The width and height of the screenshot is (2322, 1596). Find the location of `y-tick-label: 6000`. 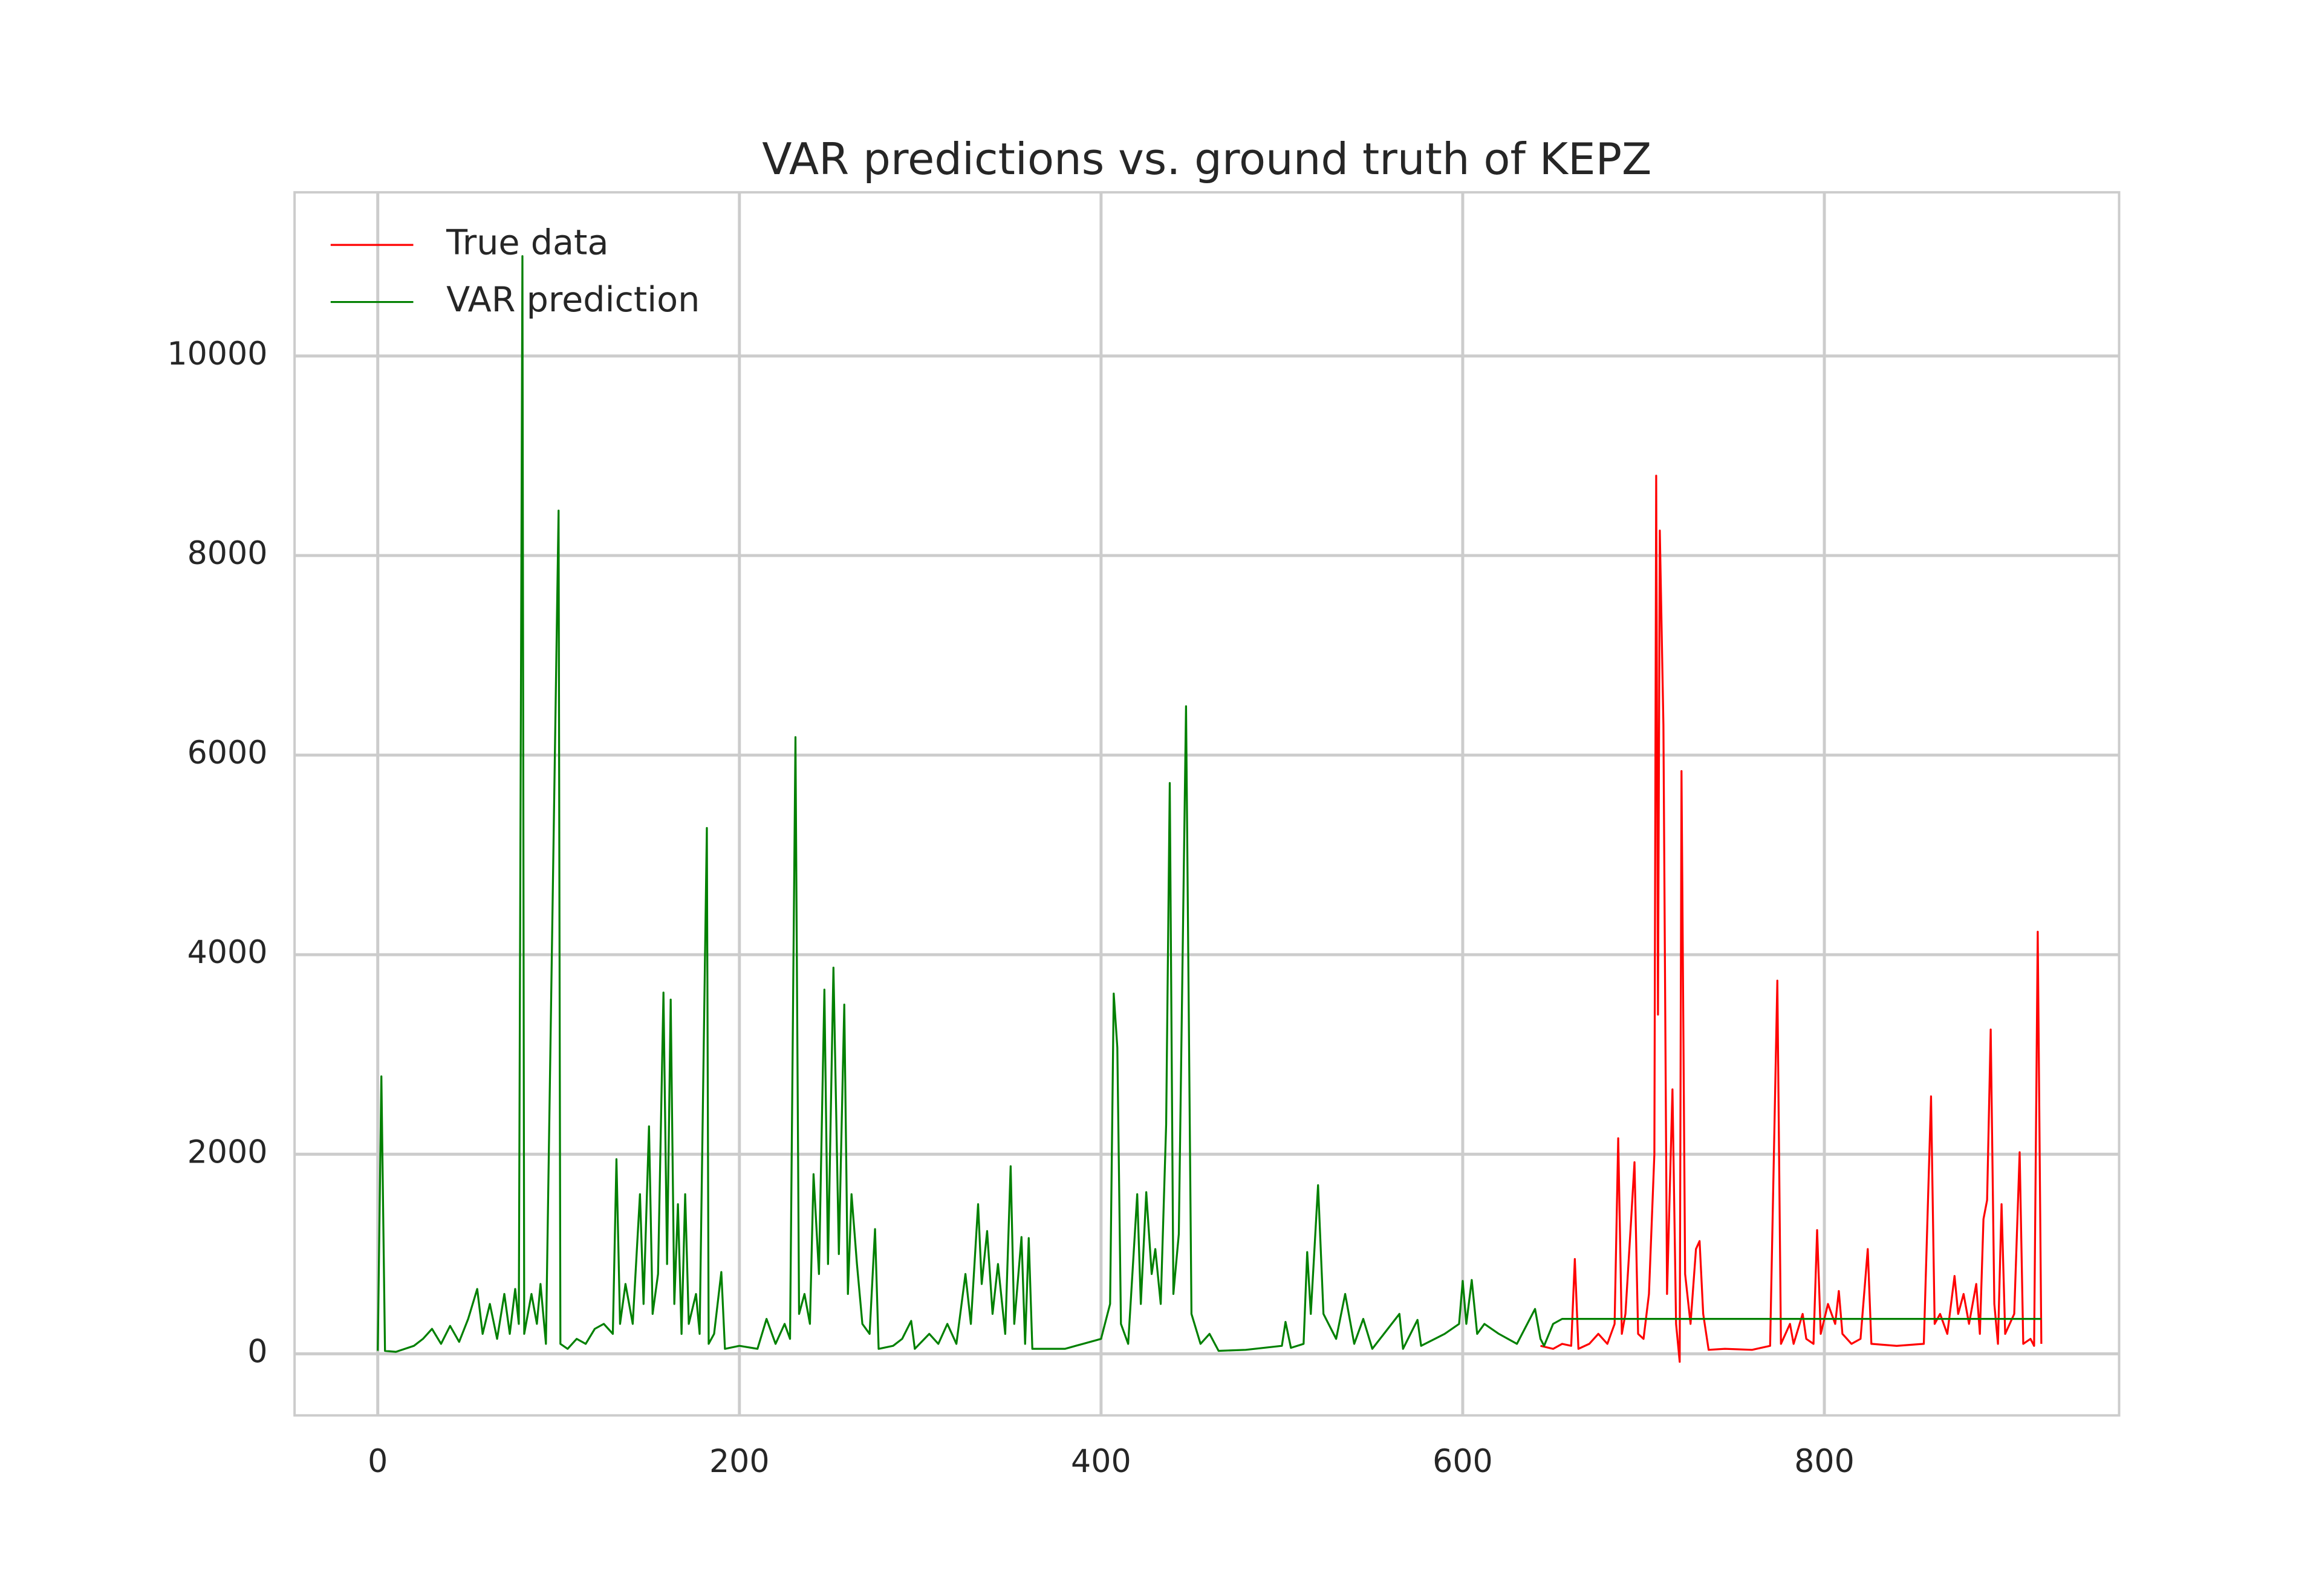

y-tick-label: 6000 is located at coordinates (228, 753).